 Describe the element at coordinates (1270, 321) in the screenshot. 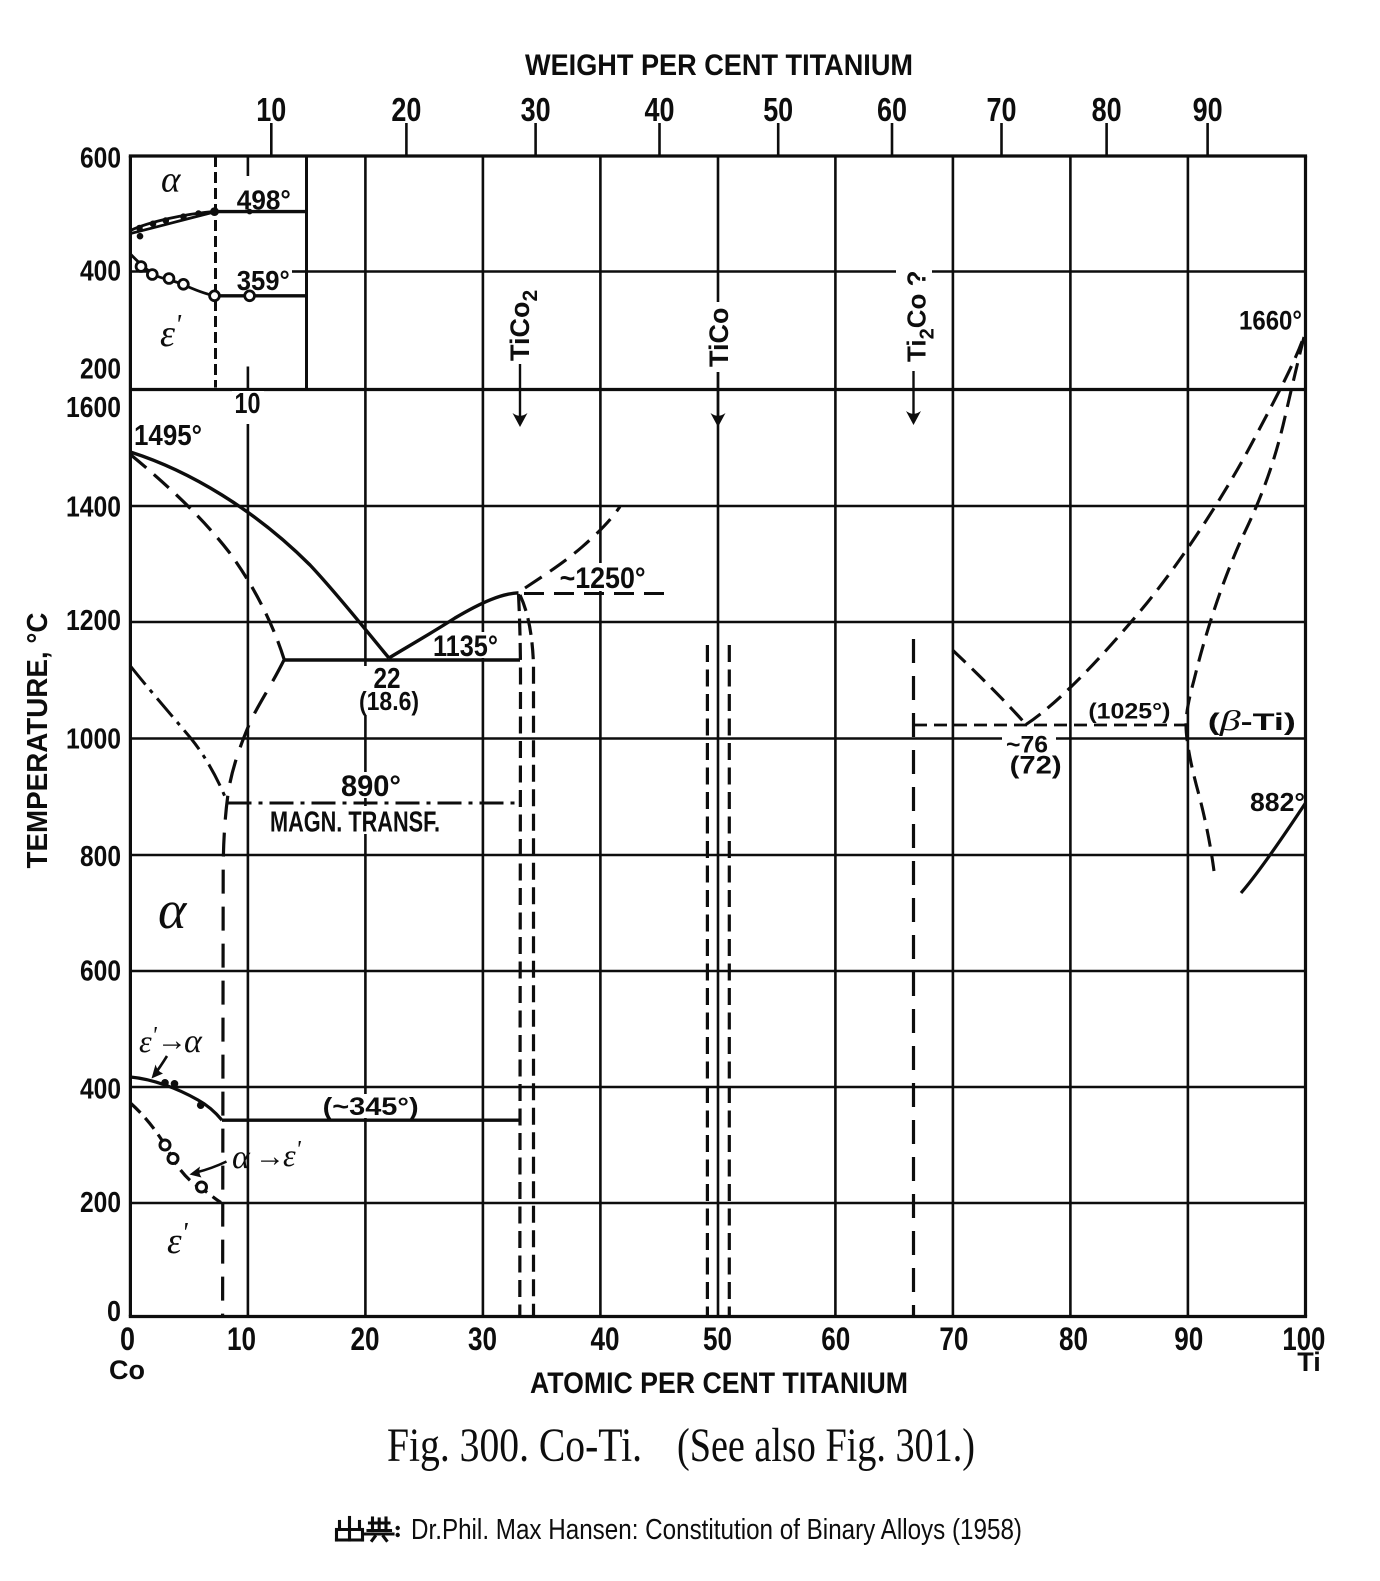

I see `svg-text: 1660°` at that location.